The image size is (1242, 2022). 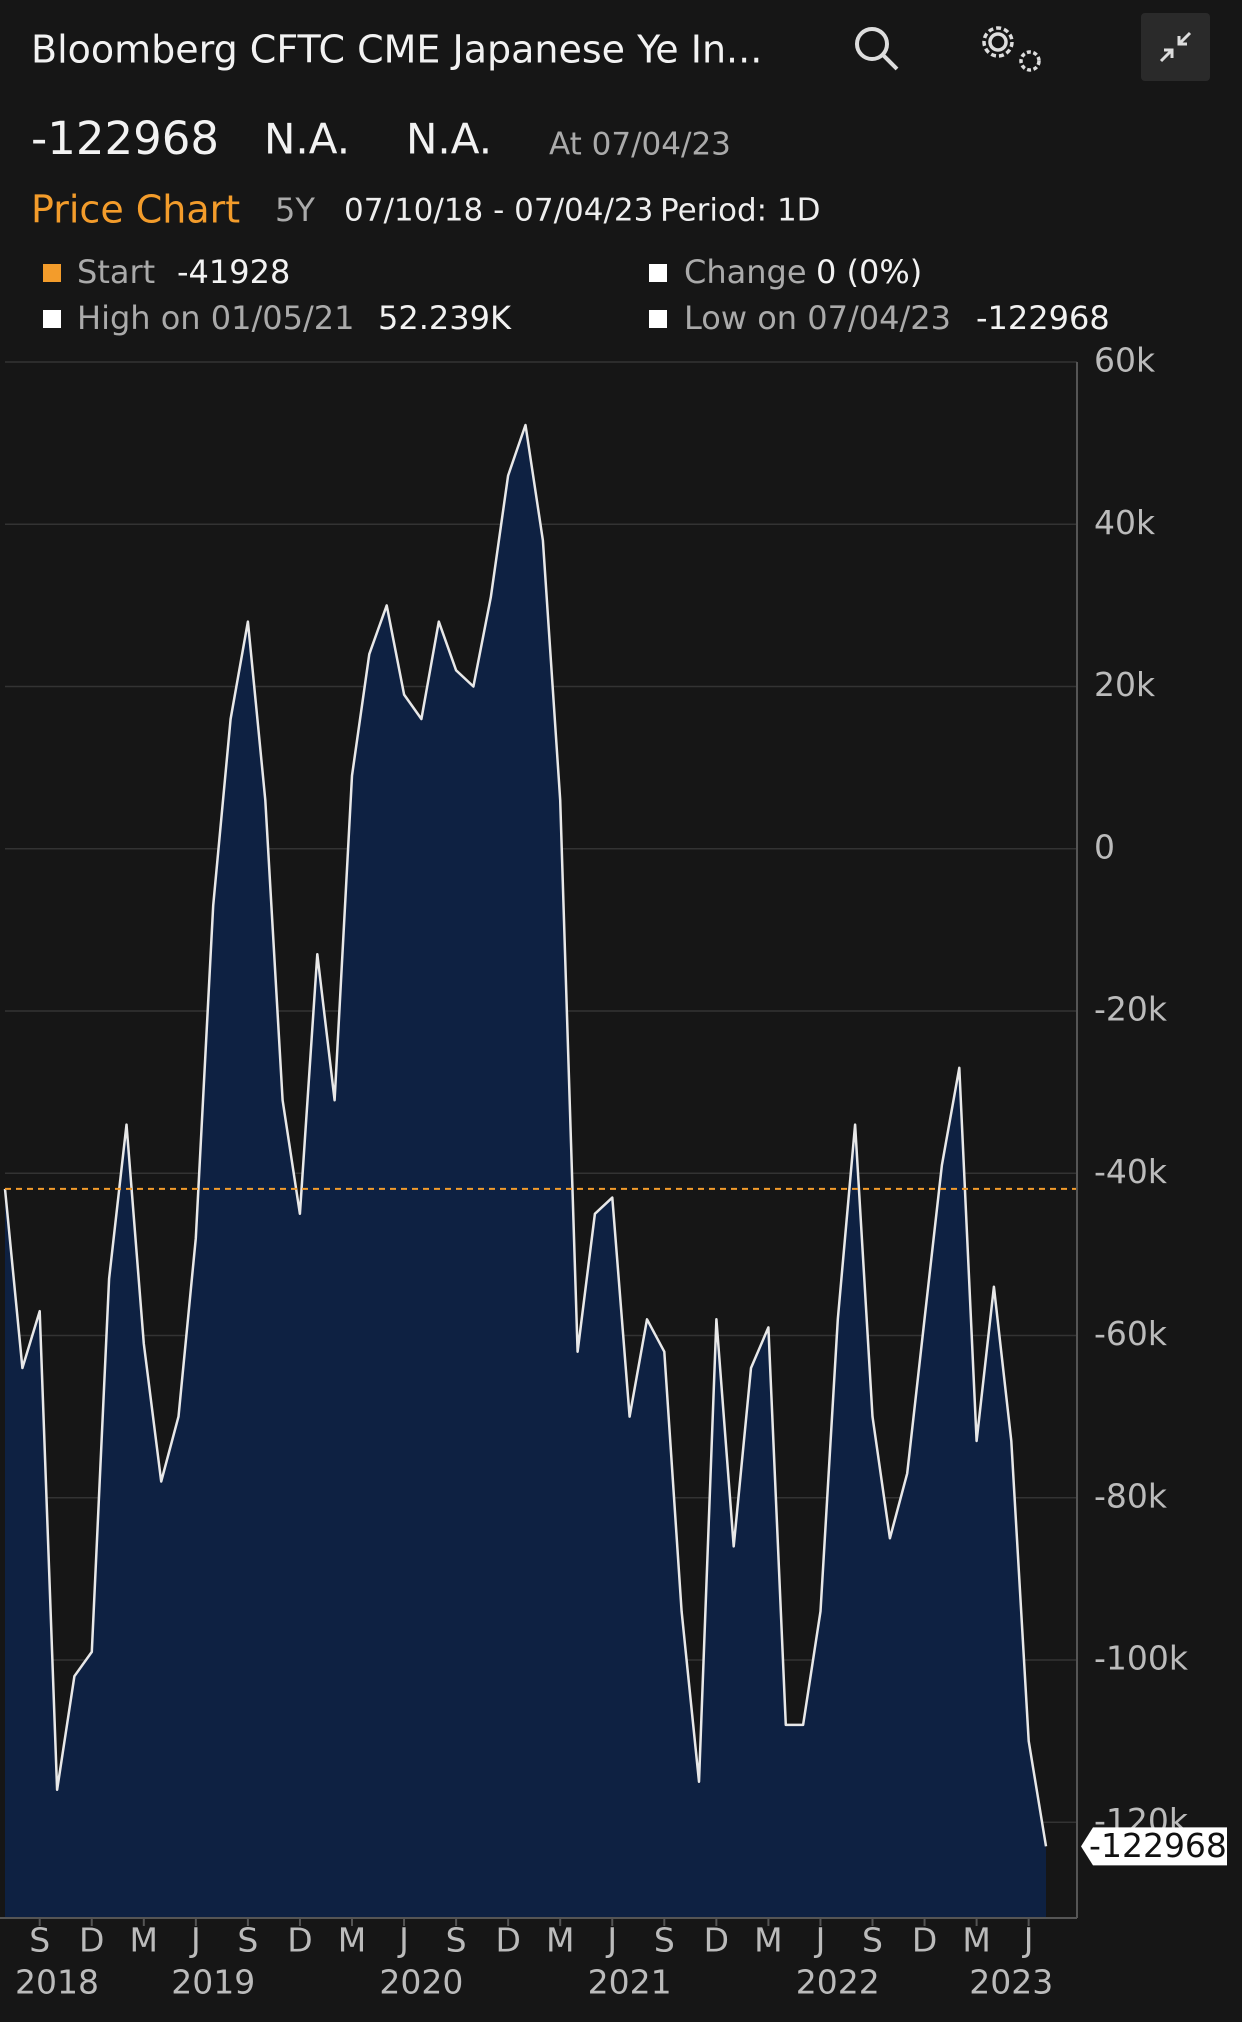 What do you see at coordinates (1011, 1982) in the screenshot?
I see `x-year-label: 2023` at bounding box center [1011, 1982].